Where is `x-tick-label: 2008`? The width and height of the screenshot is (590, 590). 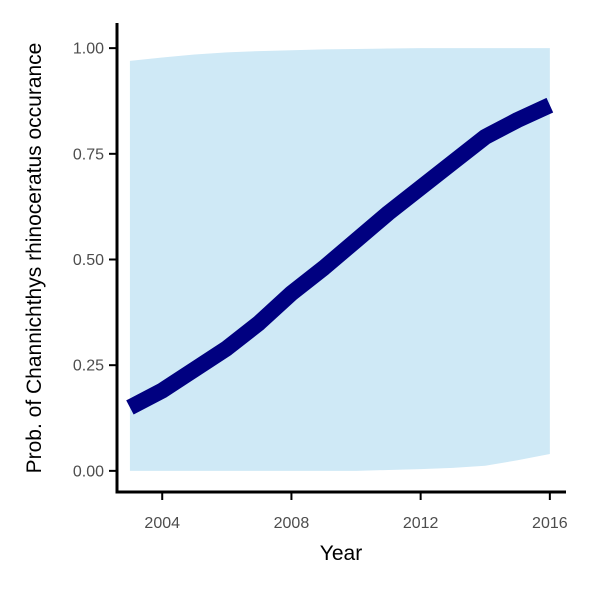
x-tick-label: 2008 is located at coordinates (292, 523).